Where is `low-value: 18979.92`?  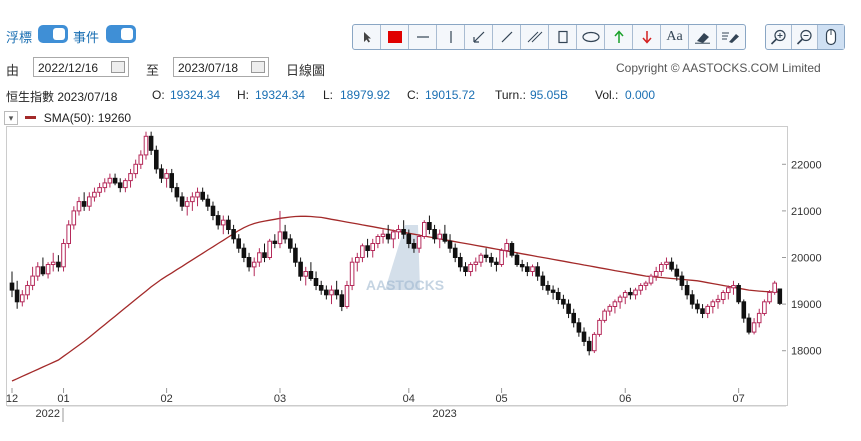 low-value: 18979.92 is located at coordinates (365, 95).